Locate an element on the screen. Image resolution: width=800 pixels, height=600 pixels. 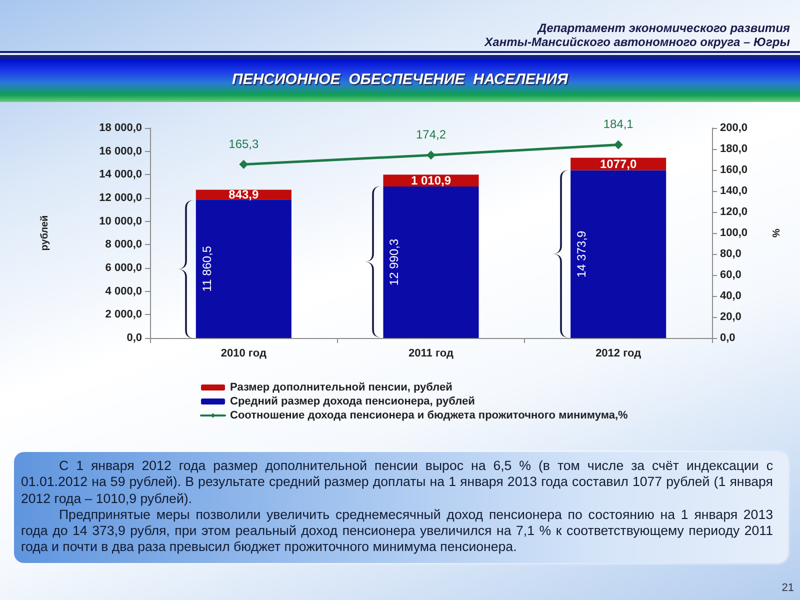
data-label: 174,2 is located at coordinates (431, 135).